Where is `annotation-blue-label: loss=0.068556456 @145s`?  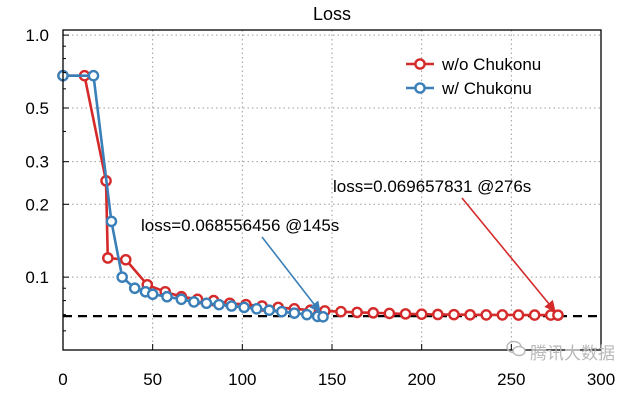 annotation-blue-label: loss=0.068556456 @145s is located at coordinates (240, 225).